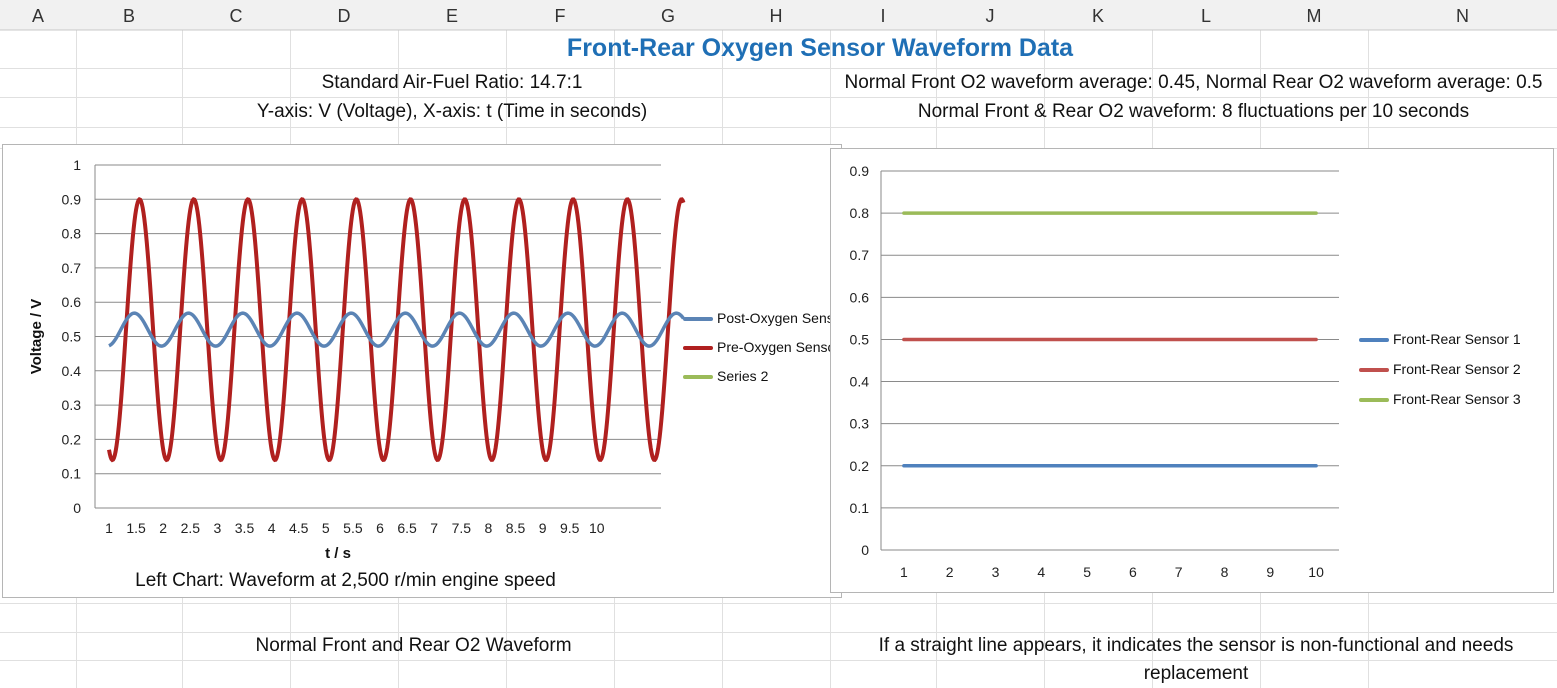 The width and height of the screenshot is (1557, 688). I want to click on afr-note: Standard Air-Fuel Ratio: 14.7:1, so click(452, 82).